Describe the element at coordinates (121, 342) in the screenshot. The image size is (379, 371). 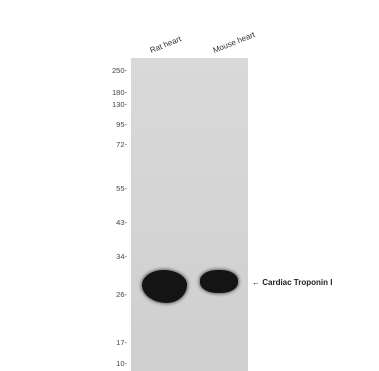
I see `marker-17: 17-` at that location.